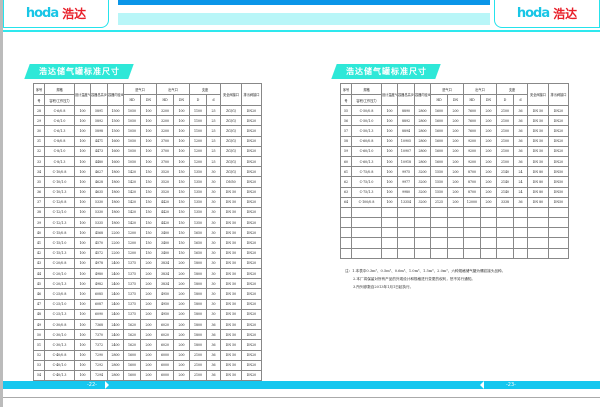  I want to click on header-cell: 出气口, so click(480, 89).